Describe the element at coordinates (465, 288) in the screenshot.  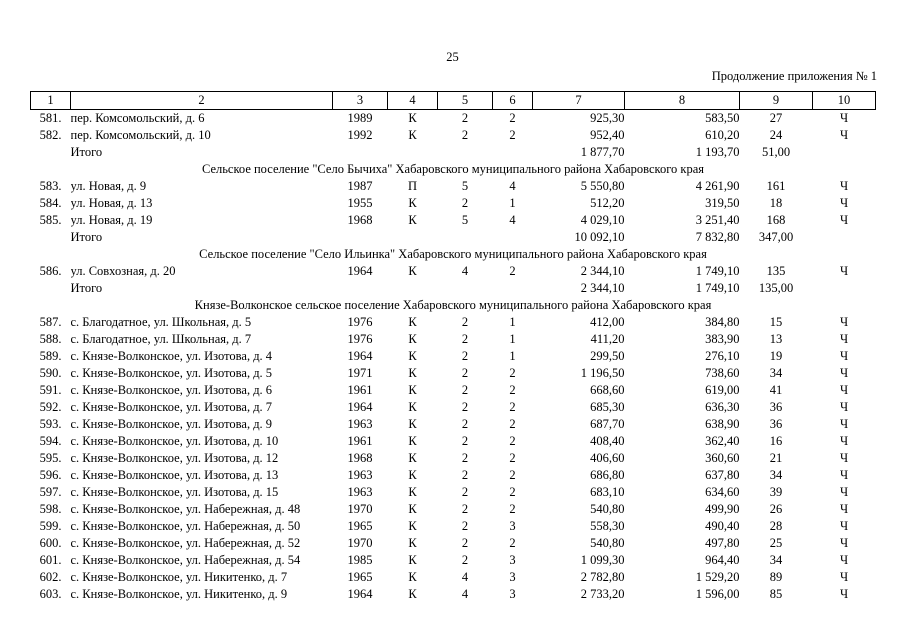
I see `cell-floors` at that location.